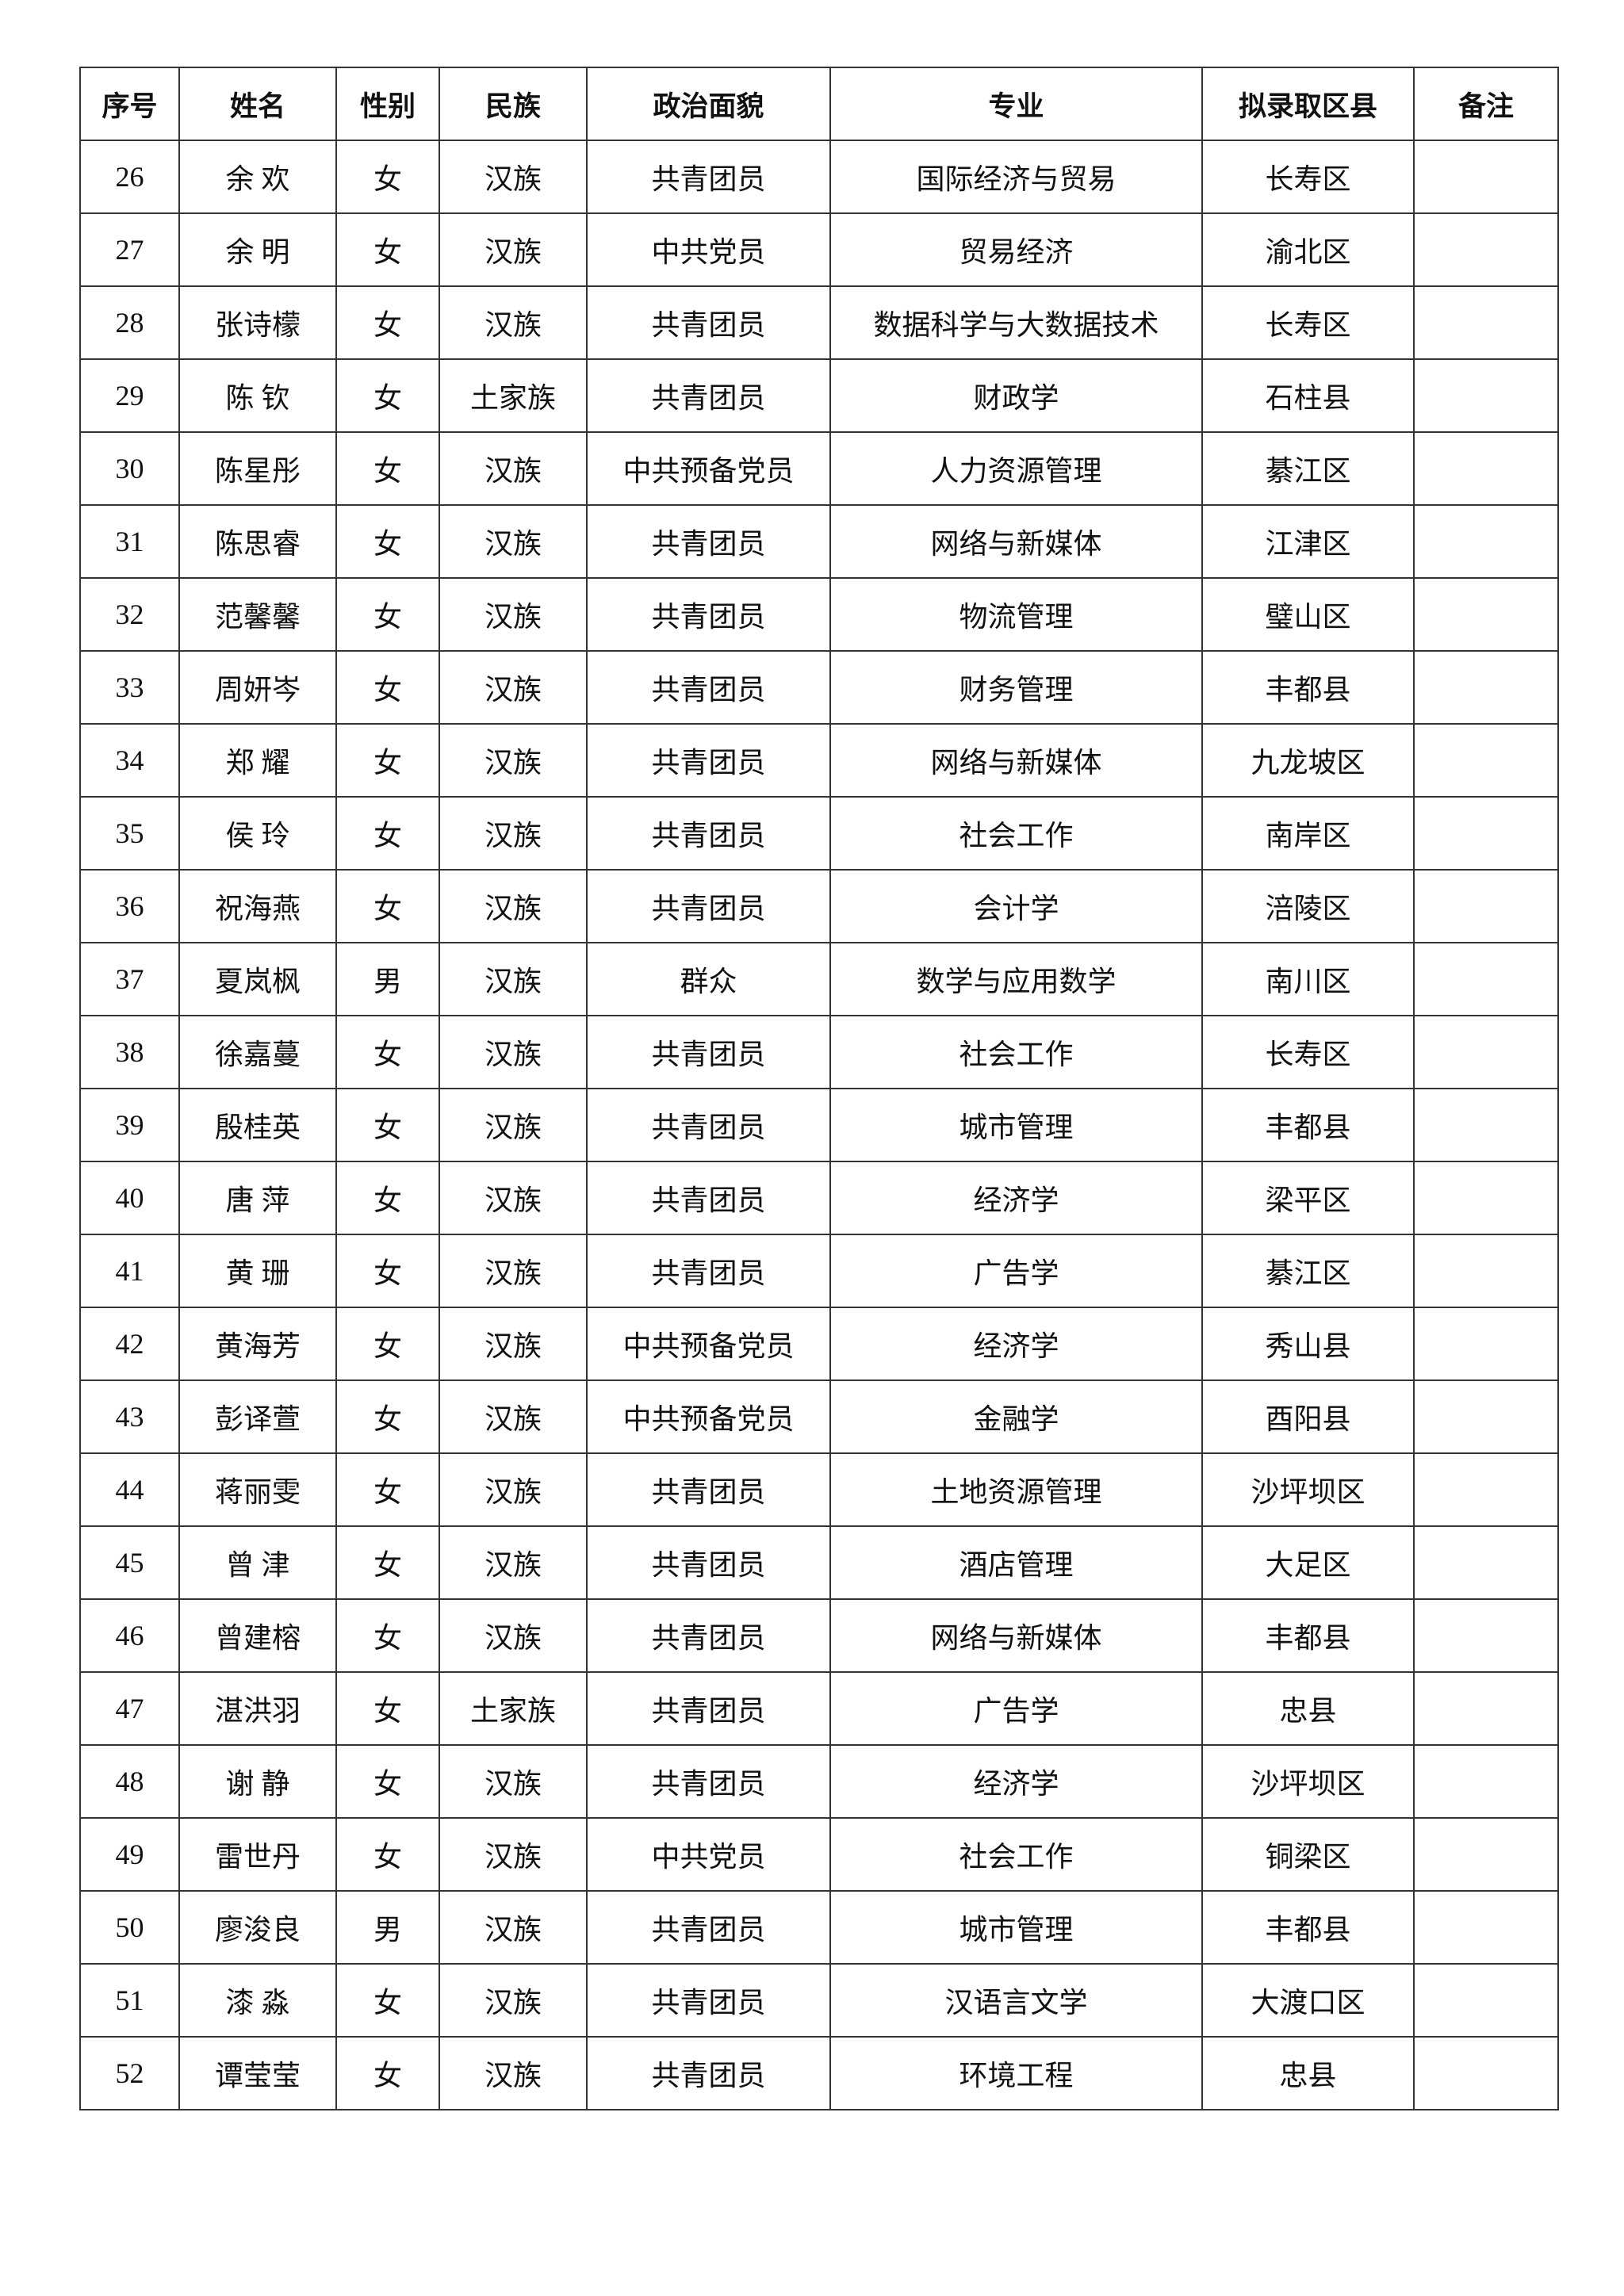 The width and height of the screenshot is (1624, 2296). I want to click on cell-col-district: 忠县, so click(1308, 2073).